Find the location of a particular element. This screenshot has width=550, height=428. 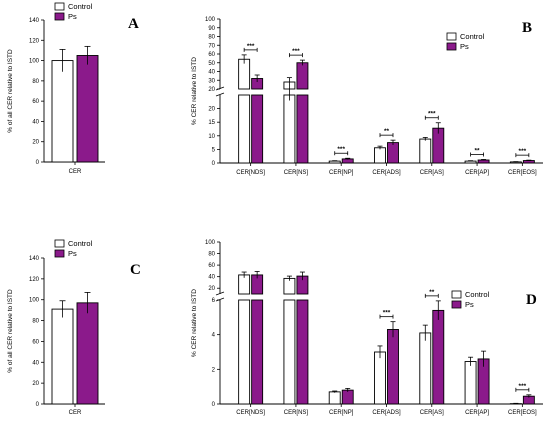

y-tick-label-B: 40 is located at coordinates (211, 73).